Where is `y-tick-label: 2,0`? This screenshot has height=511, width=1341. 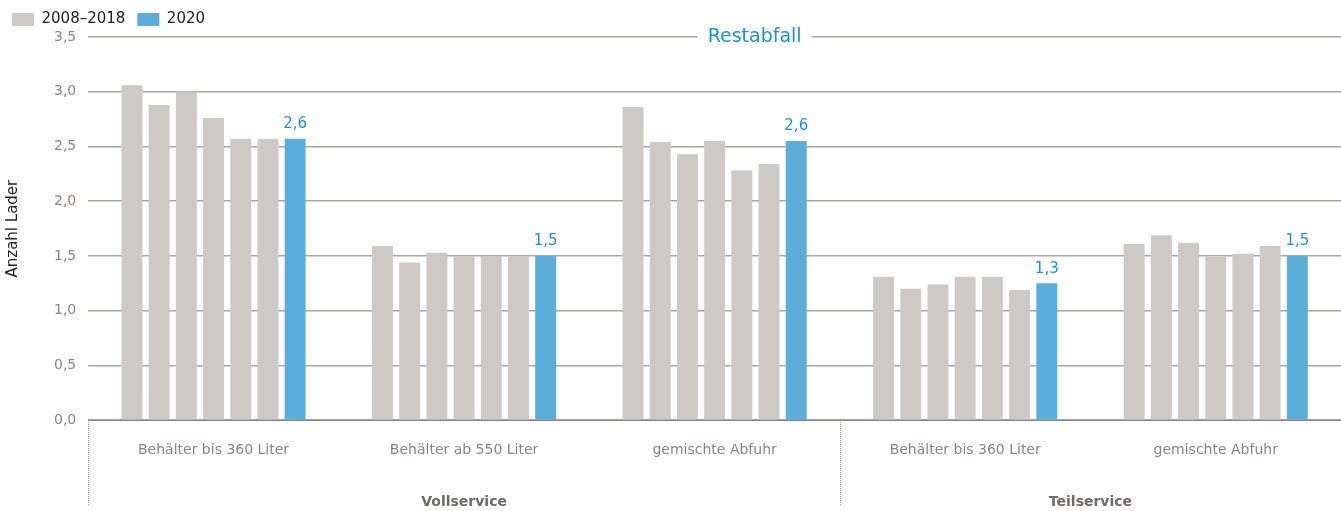 y-tick-label: 2,0 is located at coordinates (65, 199).